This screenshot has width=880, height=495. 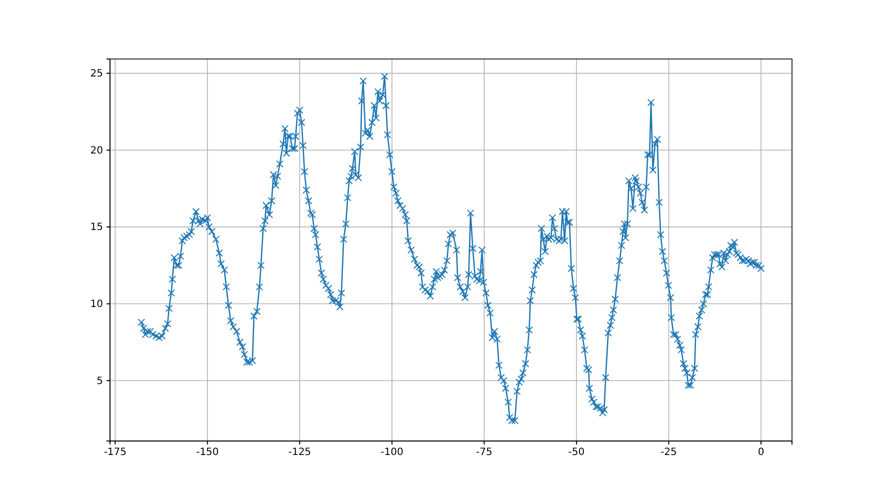 What do you see at coordinates (115, 452) in the screenshot?
I see `x-tick-label: -175` at bounding box center [115, 452].